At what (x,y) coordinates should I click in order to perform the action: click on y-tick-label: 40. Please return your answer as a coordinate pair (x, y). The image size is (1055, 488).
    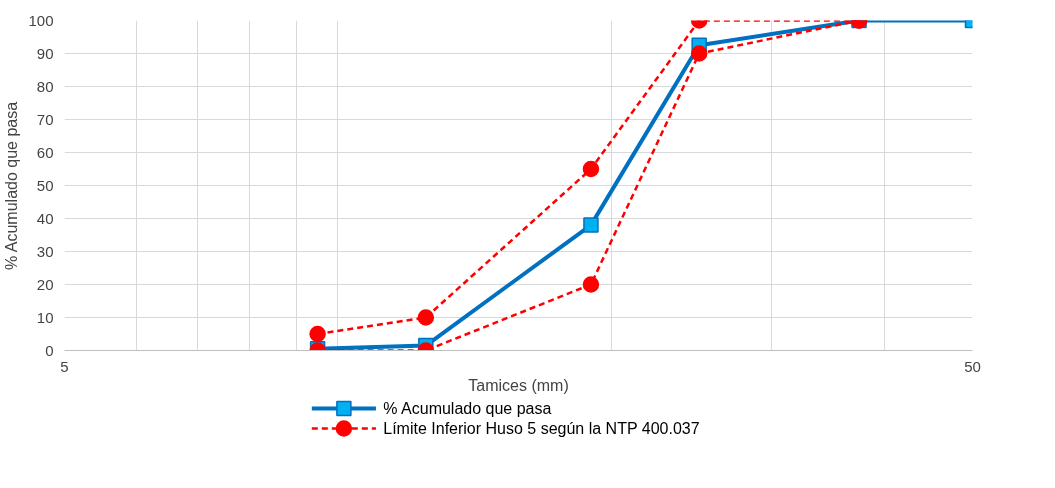
    Looking at the image, I should click on (45, 218).